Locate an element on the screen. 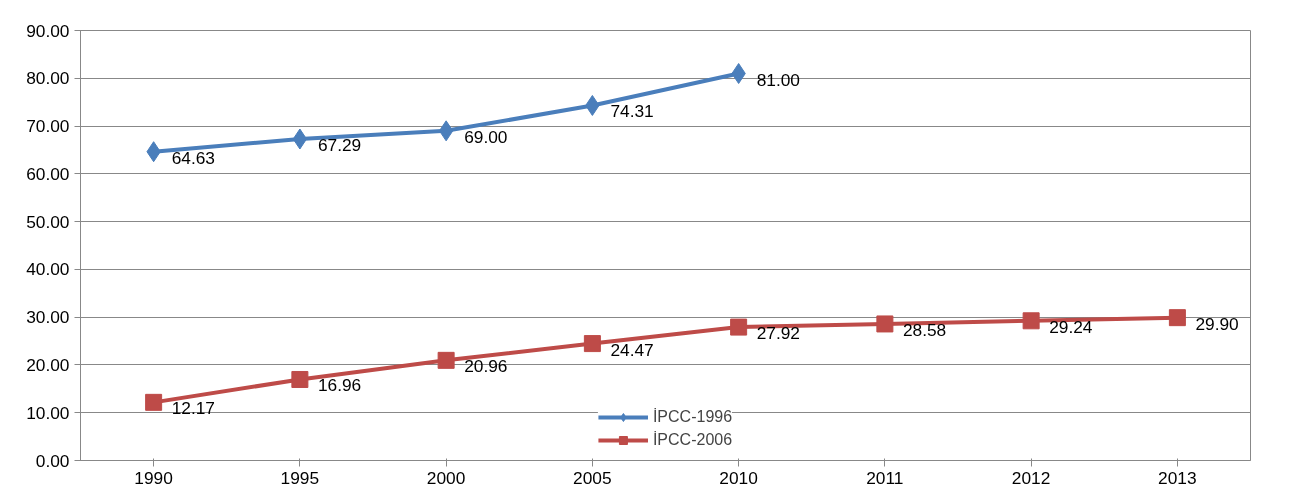 This screenshot has width=1310, height=502. data-label: 81.00 is located at coordinates (778, 79).